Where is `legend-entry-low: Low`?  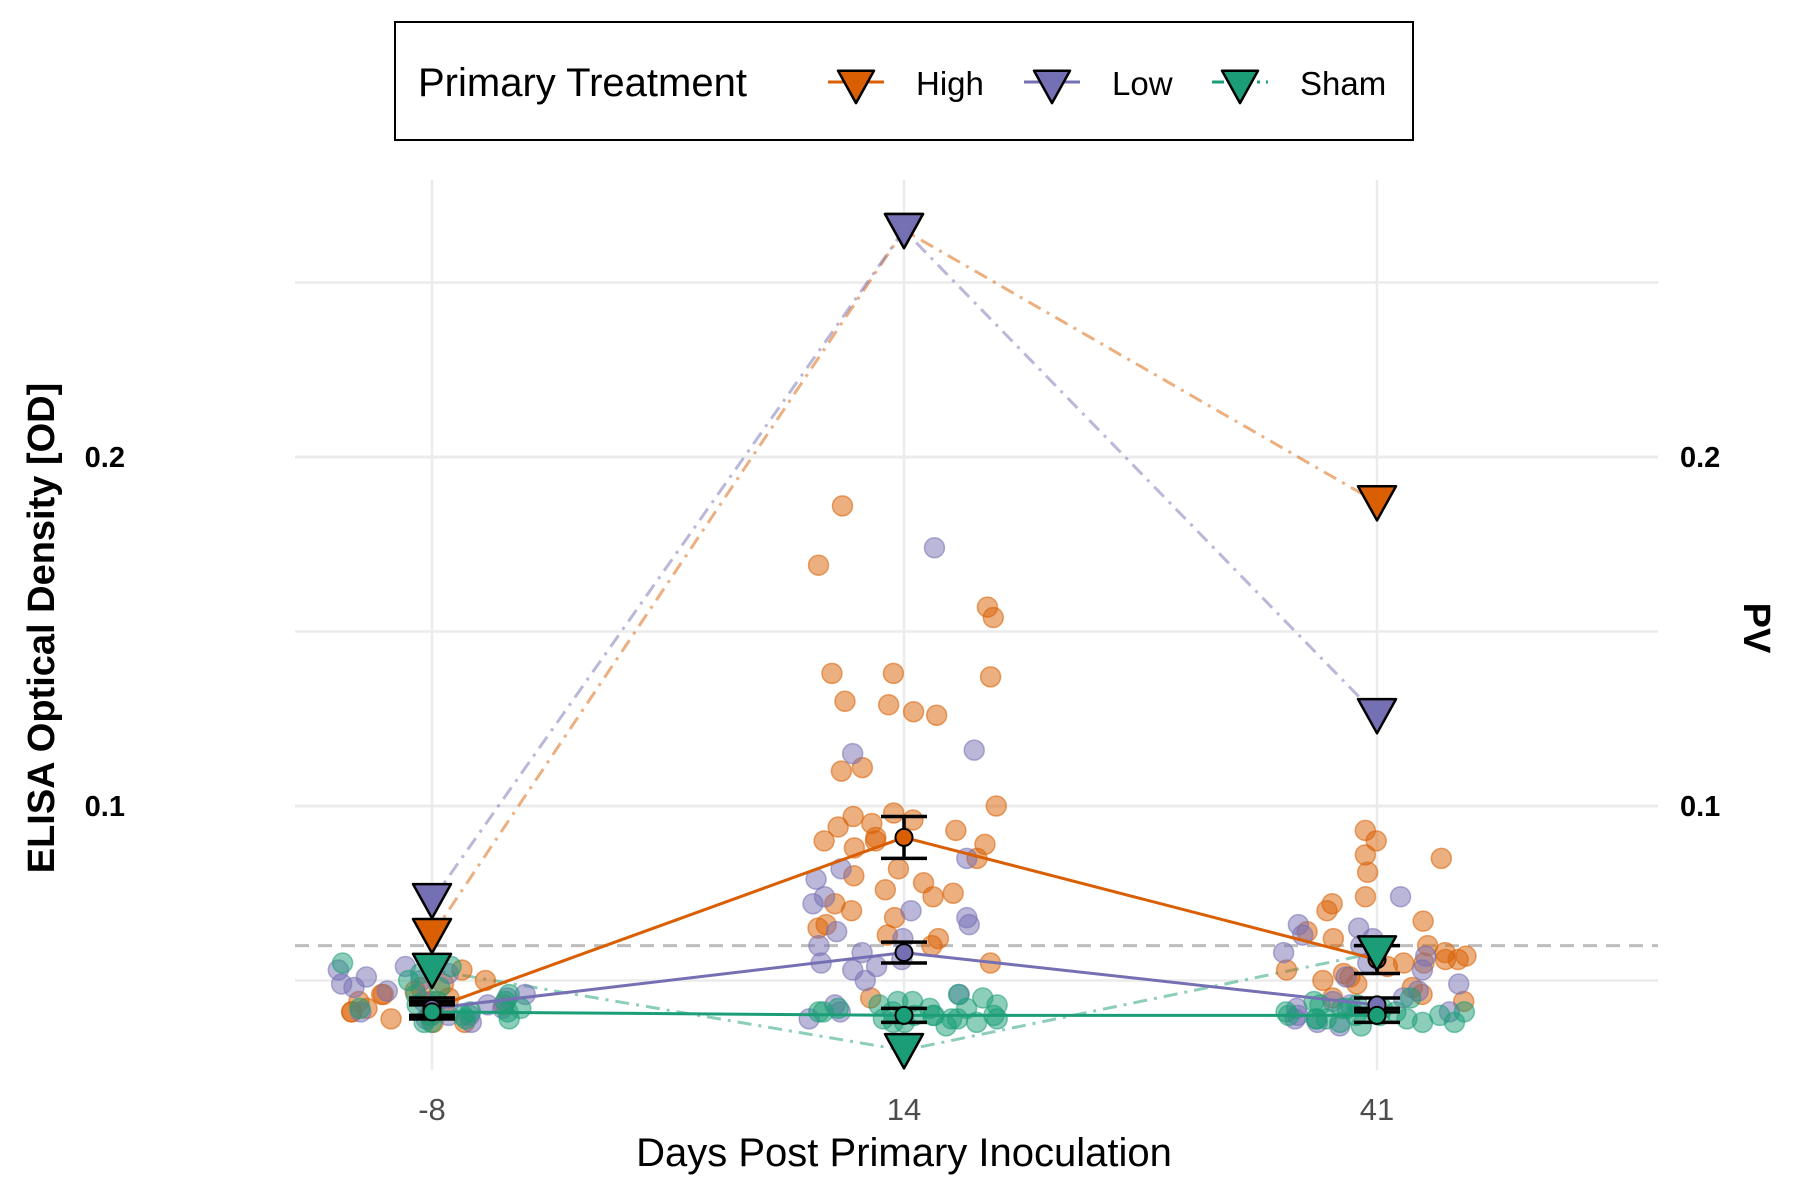 legend-entry-low: Low is located at coordinates (1098, 85).